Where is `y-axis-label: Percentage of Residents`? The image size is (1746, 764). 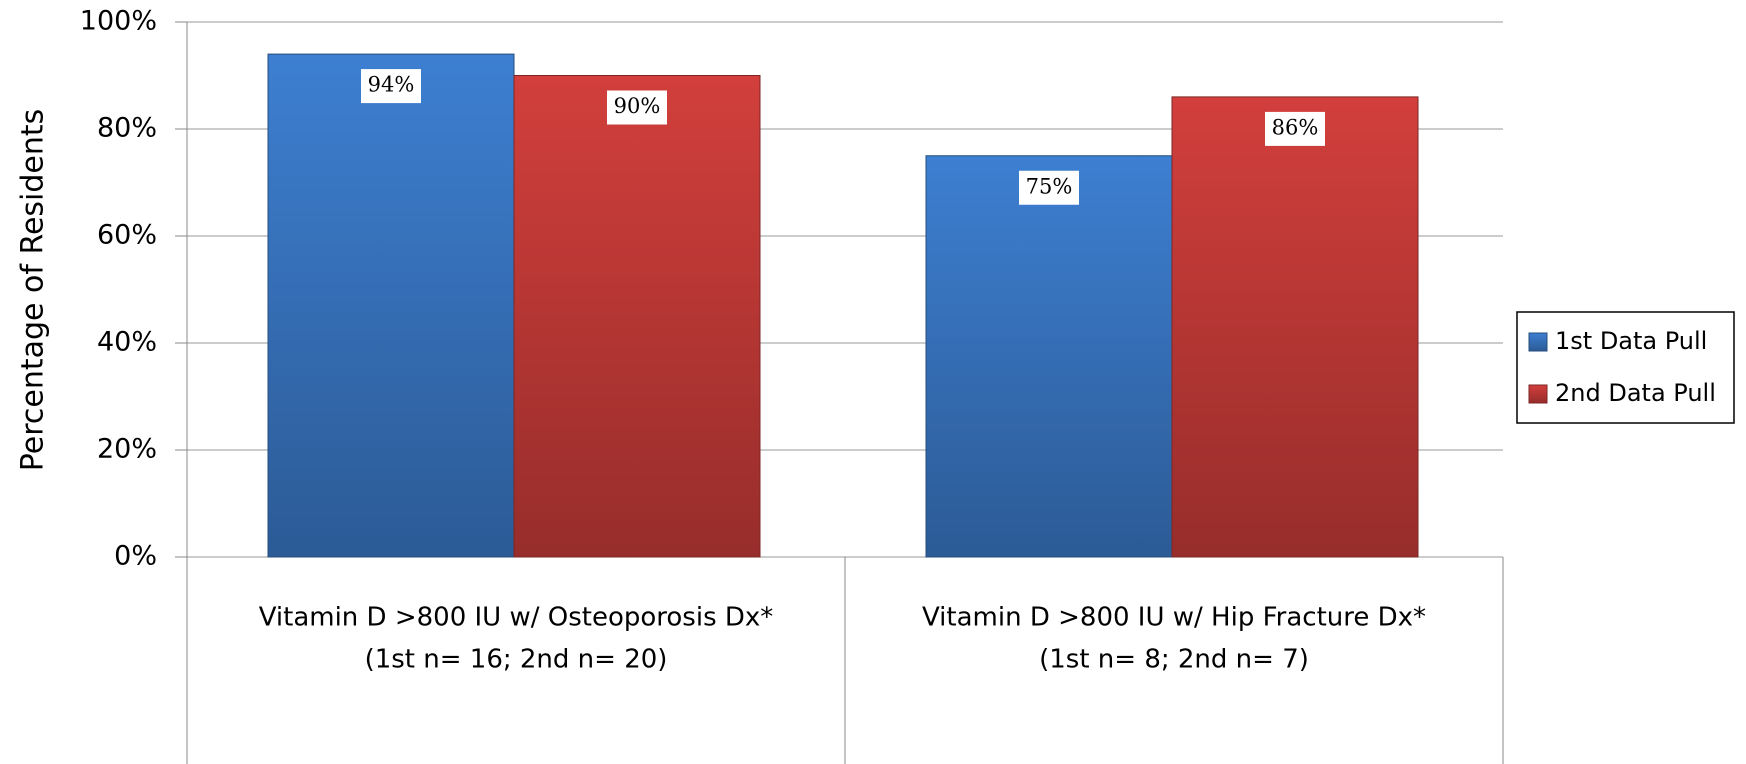
y-axis-label: Percentage of Residents is located at coordinates (33, 290).